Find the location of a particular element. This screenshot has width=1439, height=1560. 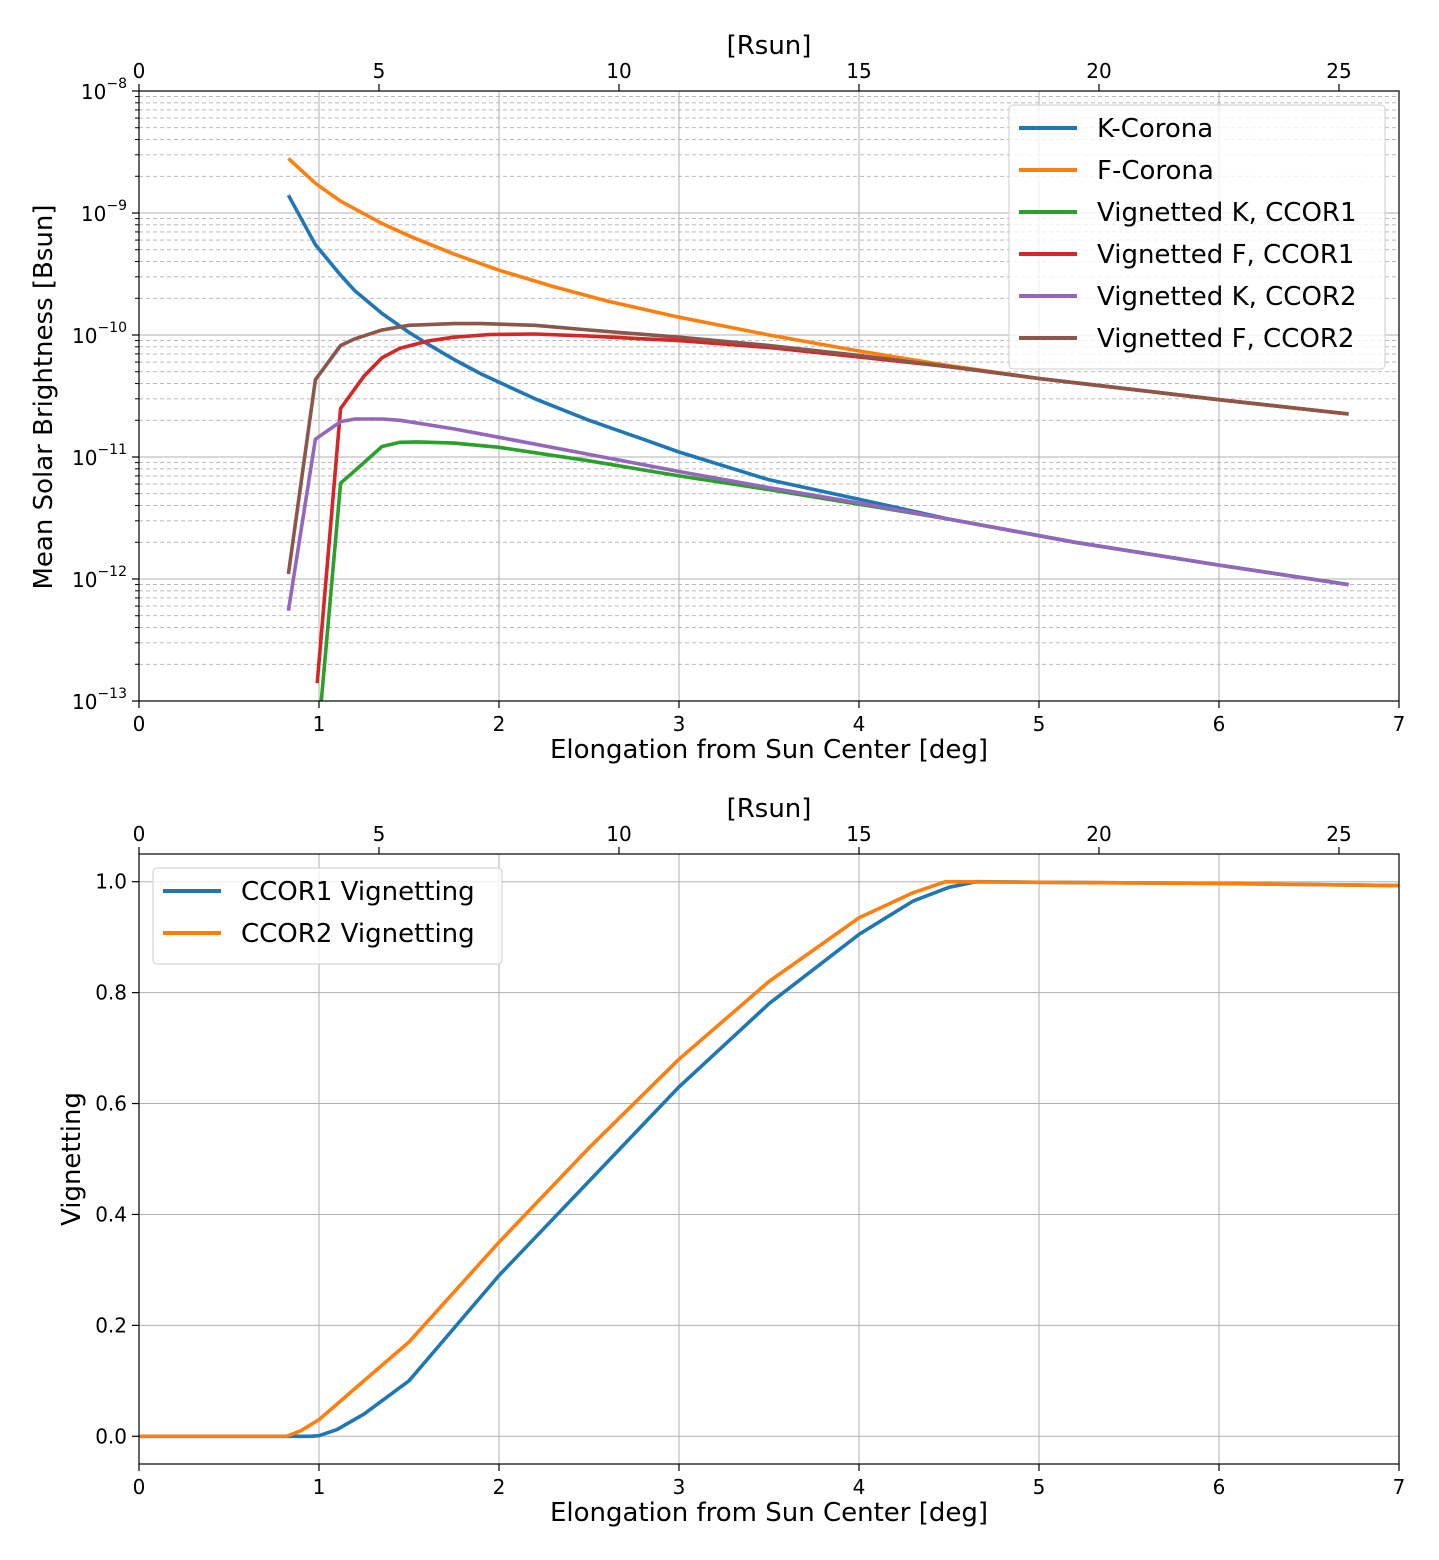

brightness-ylabel: Mean Solar Brightness [Bsun] is located at coordinates (44, 396).